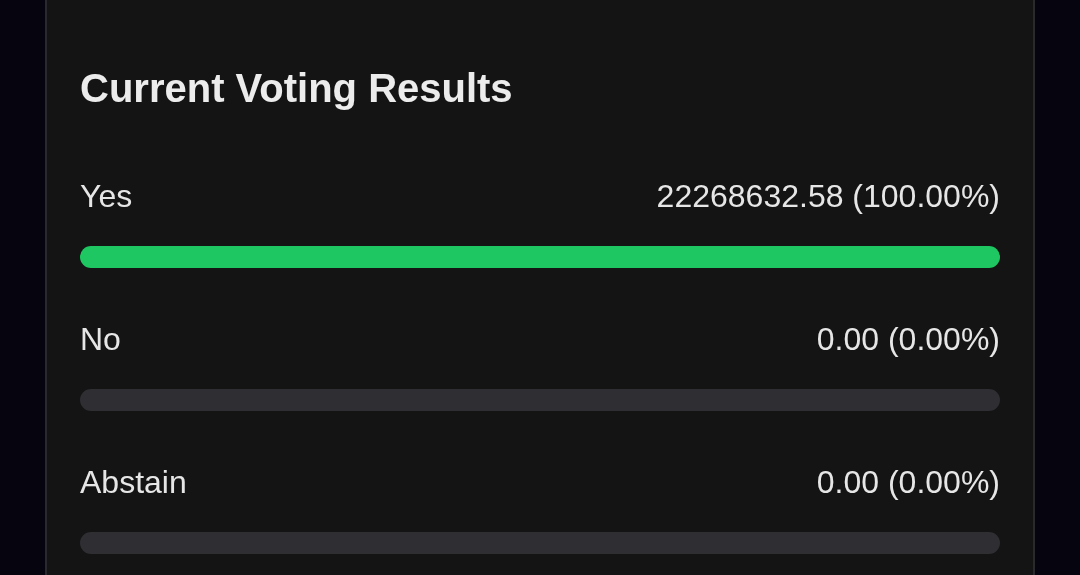 Image resolution: width=1080 pixels, height=575 pixels. Describe the element at coordinates (100, 339) in the screenshot. I see `y-tick-label: No` at that location.